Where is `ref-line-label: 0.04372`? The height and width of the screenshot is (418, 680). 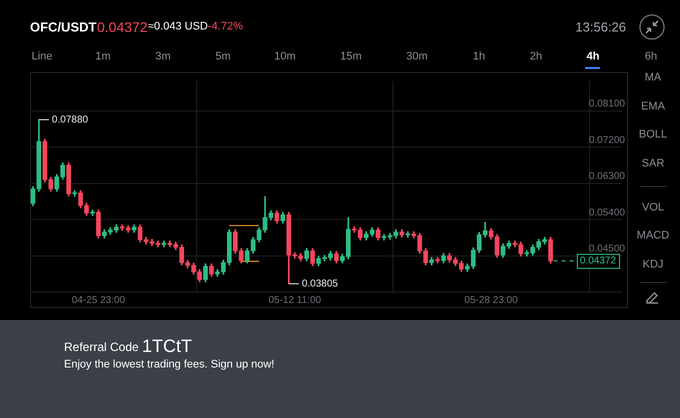
ref-line-label: 0.04372 is located at coordinates (598, 261).